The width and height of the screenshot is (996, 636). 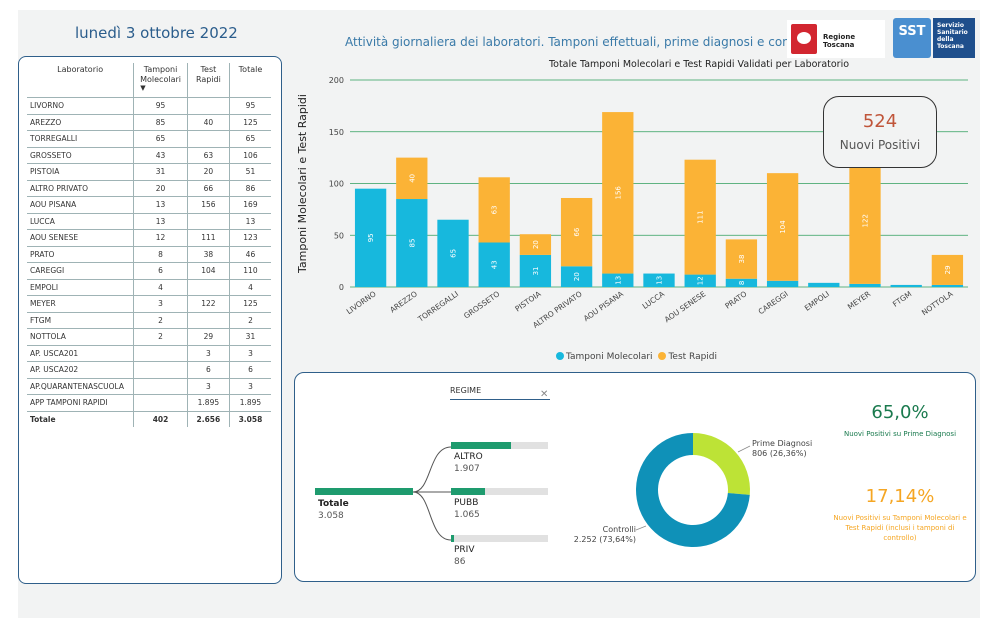 What do you see at coordinates (80, 188) in the screenshot?
I see `lab-name-cell: ALTRO PRIVATO` at bounding box center [80, 188].